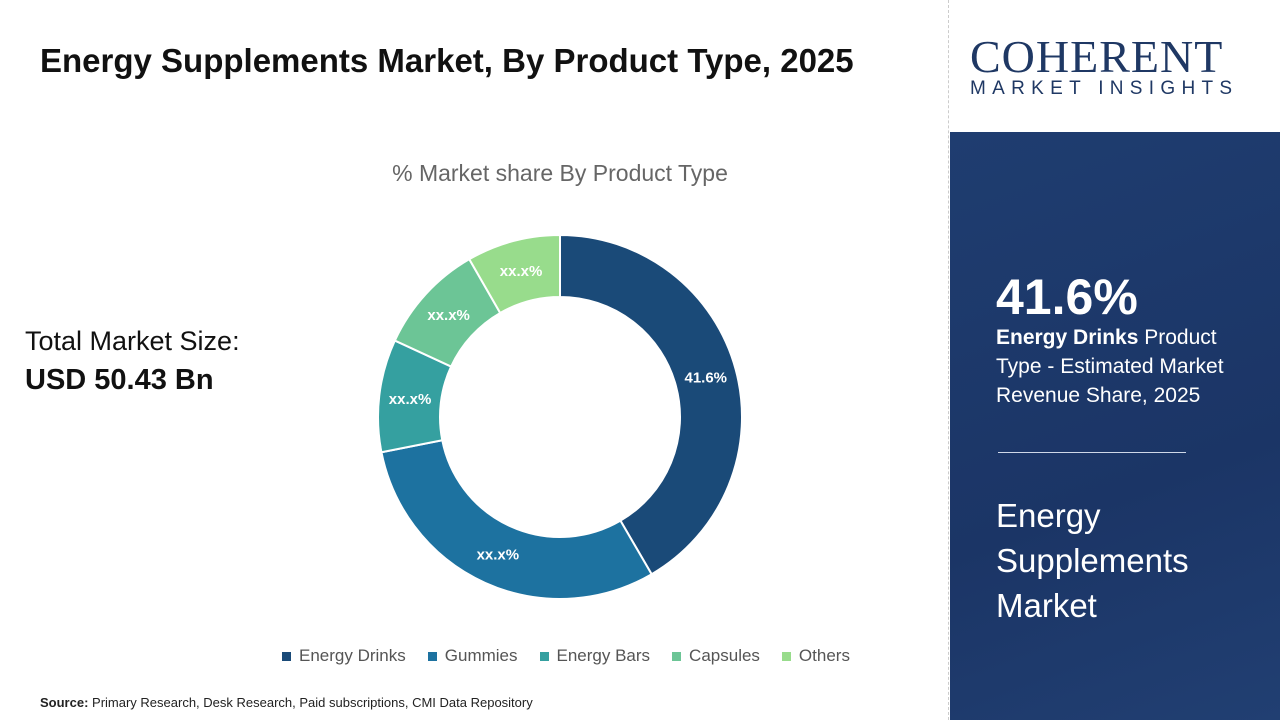 This screenshot has width=1280, height=720. Describe the element at coordinates (1092, 452) in the screenshot. I see `divider` at that location.